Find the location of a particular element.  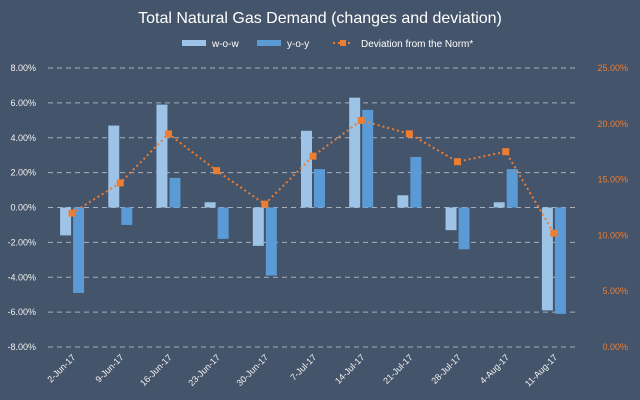

legend-label-norm: Deviation from the Norm* is located at coordinates (417, 44).